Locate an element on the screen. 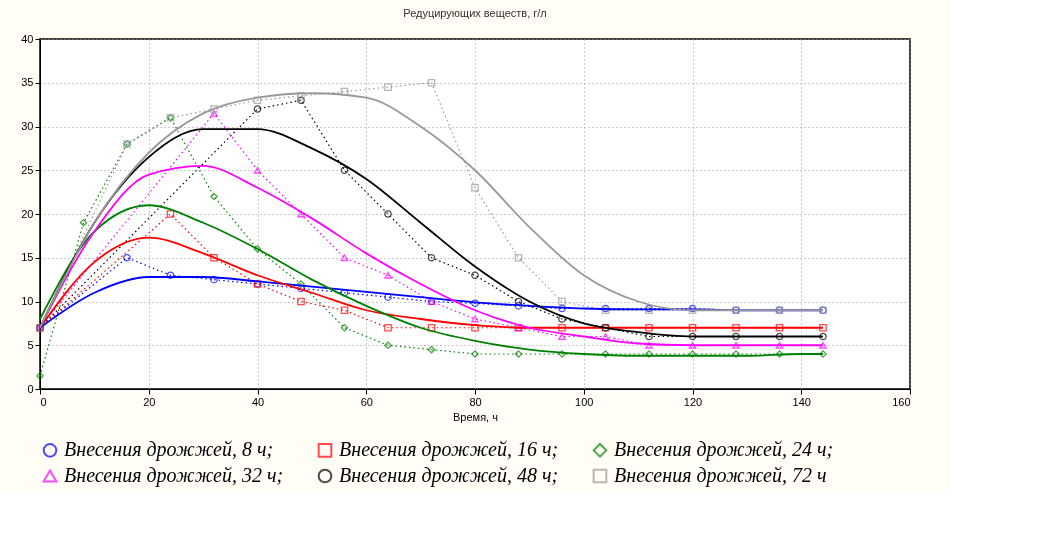 The width and height of the screenshot is (1060, 535). x-tick-label: 80 is located at coordinates (475, 401).